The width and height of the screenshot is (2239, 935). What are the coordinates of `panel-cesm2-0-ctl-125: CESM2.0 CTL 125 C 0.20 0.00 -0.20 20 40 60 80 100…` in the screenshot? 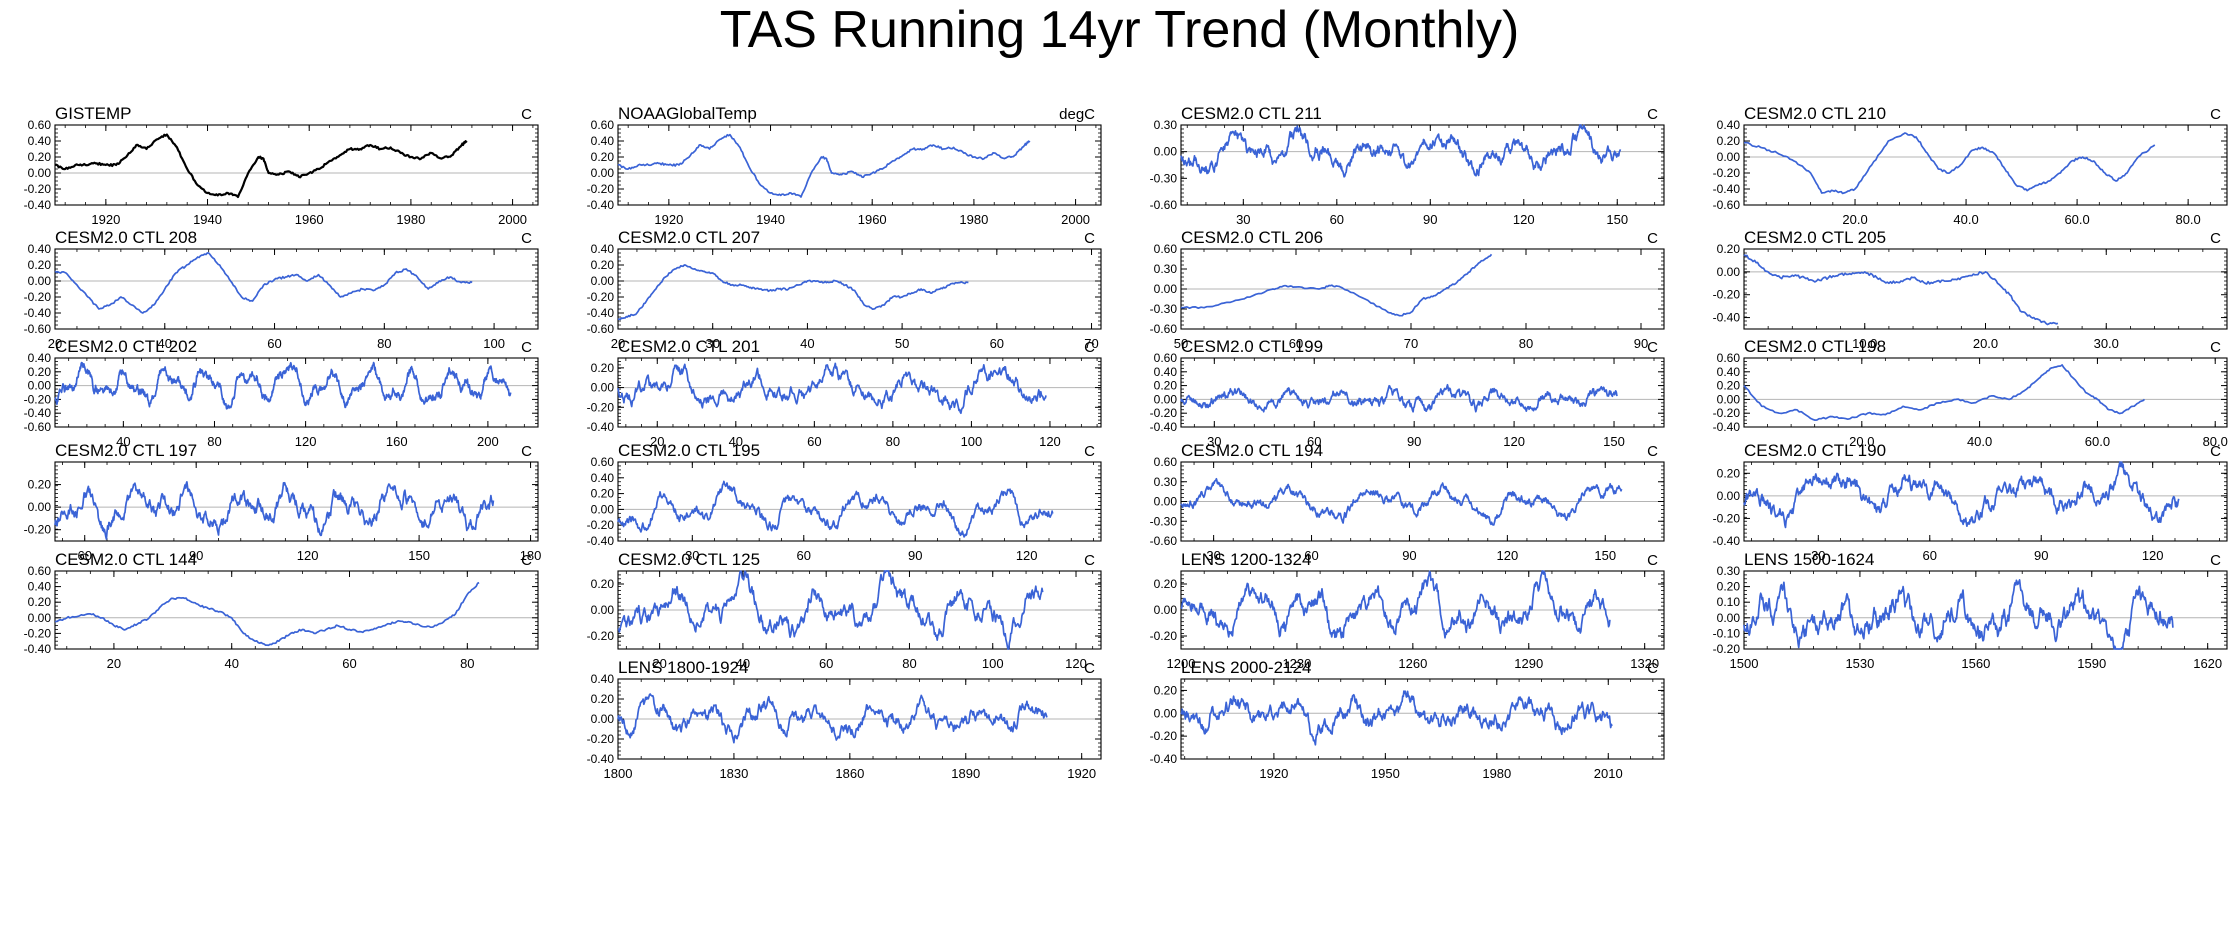 It's located at (844, 610).